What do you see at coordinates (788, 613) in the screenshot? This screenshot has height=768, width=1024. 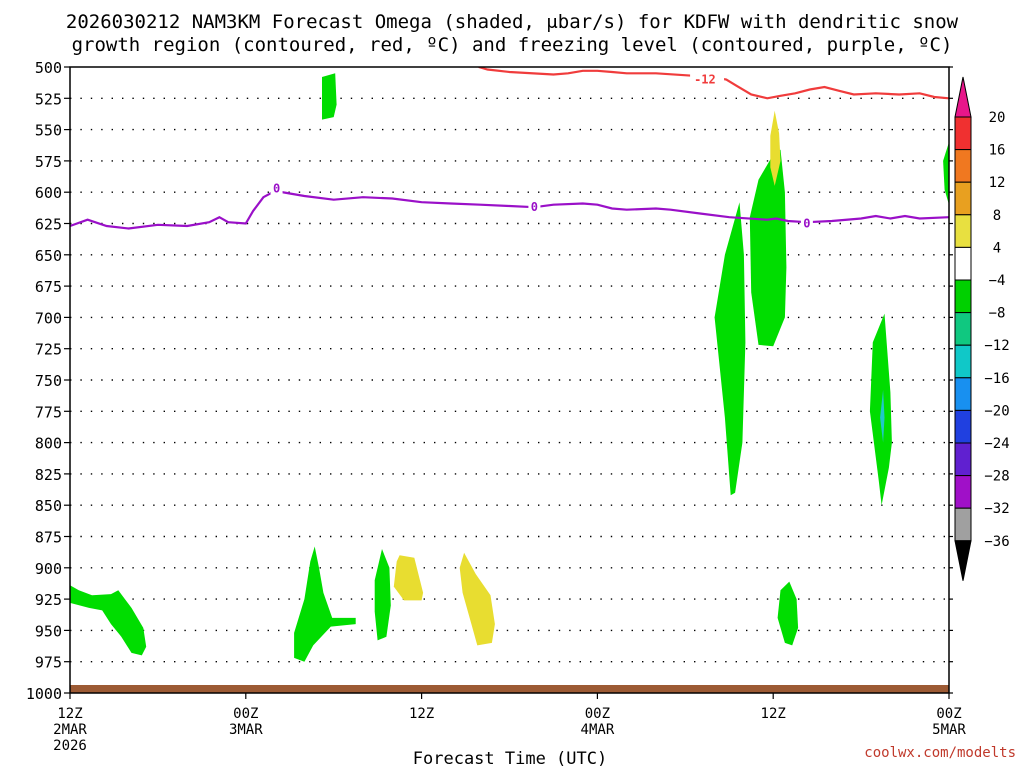 I see `omega-green-low-c` at bounding box center [788, 613].